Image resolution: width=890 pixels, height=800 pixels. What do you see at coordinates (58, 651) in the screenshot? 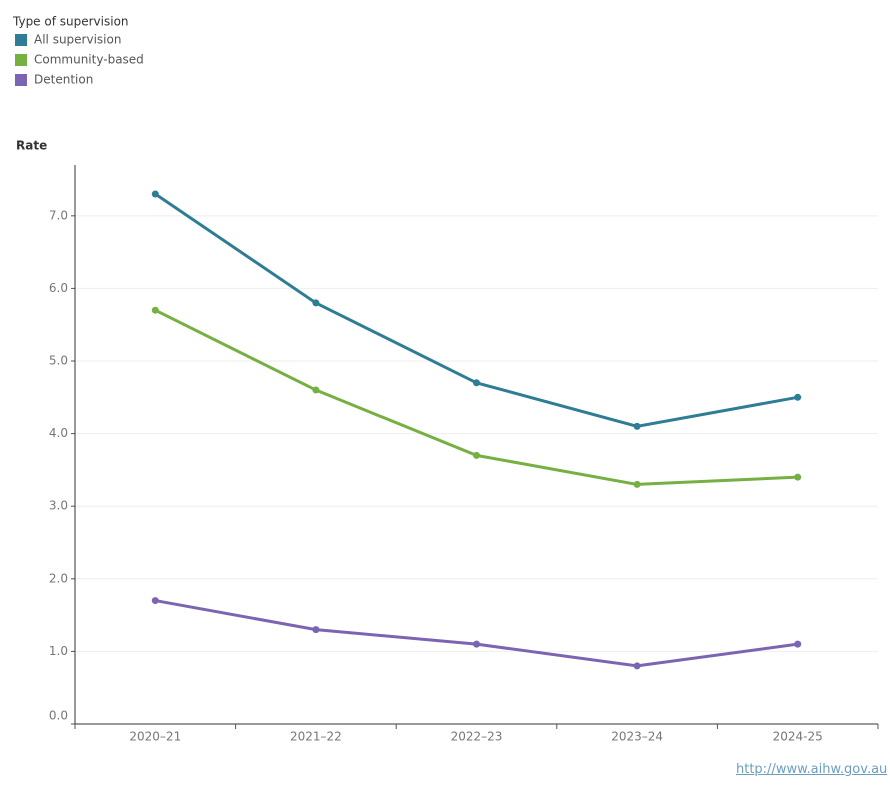
I see `y-tick-label: 1.0` at bounding box center [58, 651].